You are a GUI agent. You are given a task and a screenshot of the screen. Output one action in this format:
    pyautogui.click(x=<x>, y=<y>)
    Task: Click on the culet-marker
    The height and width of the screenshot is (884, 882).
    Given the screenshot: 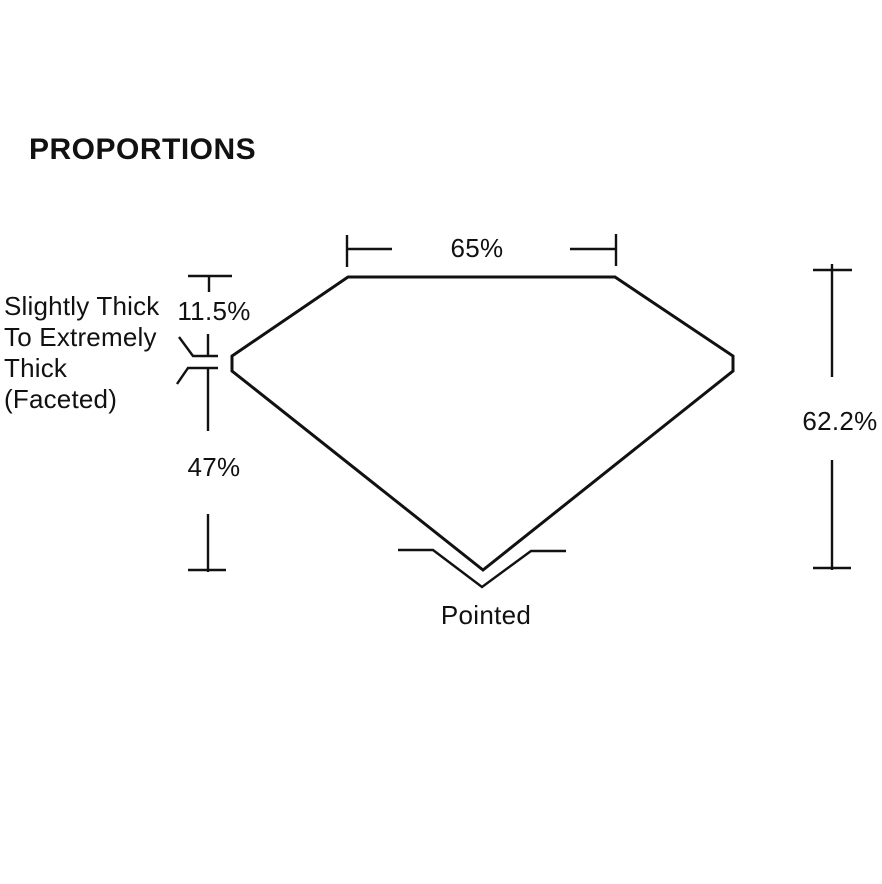 What is the action you would take?
    pyautogui.click(x=482, y=568)
    